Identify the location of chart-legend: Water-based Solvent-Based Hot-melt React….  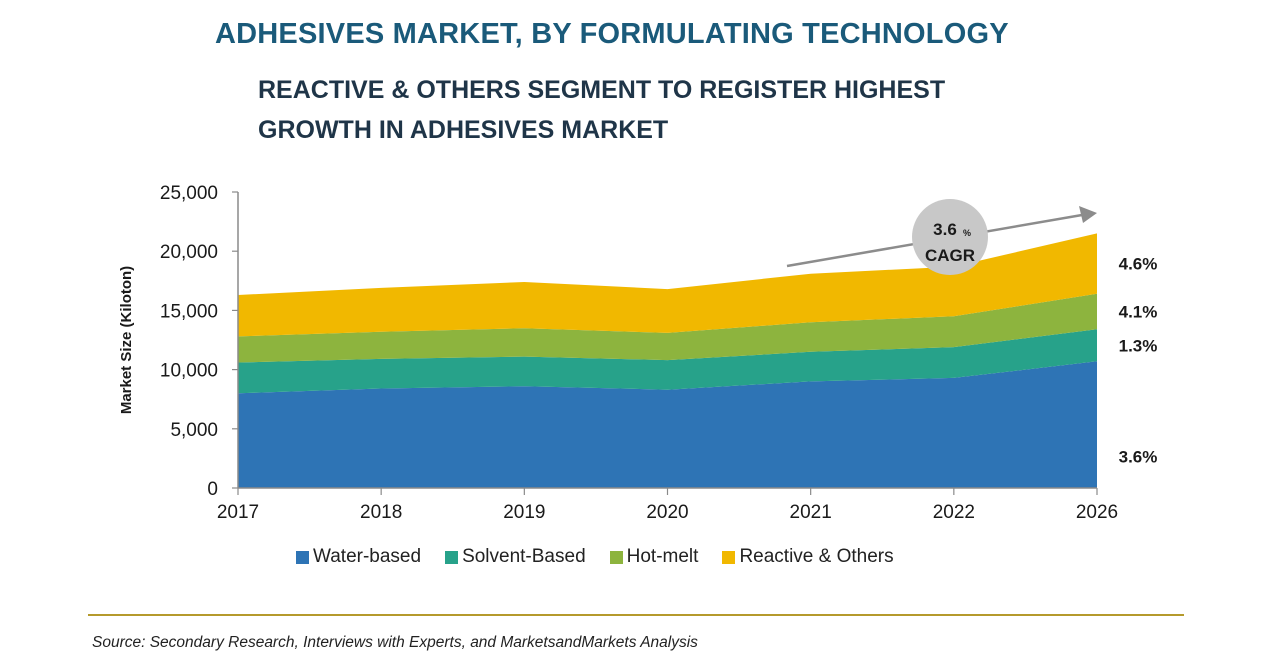
(607, 557).